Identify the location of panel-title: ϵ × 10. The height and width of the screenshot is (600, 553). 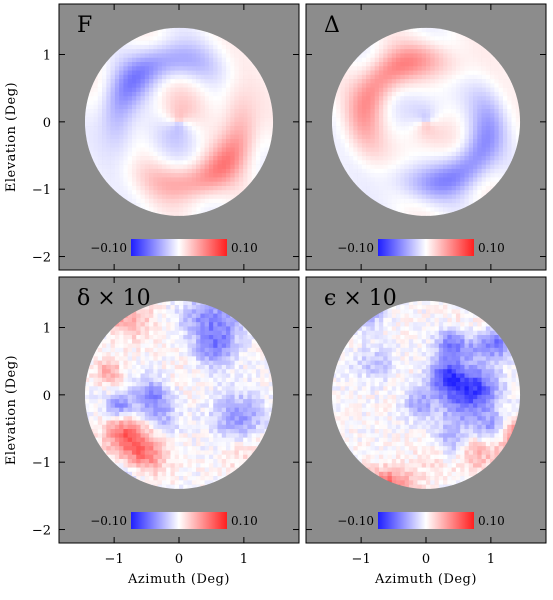
(360, 298).